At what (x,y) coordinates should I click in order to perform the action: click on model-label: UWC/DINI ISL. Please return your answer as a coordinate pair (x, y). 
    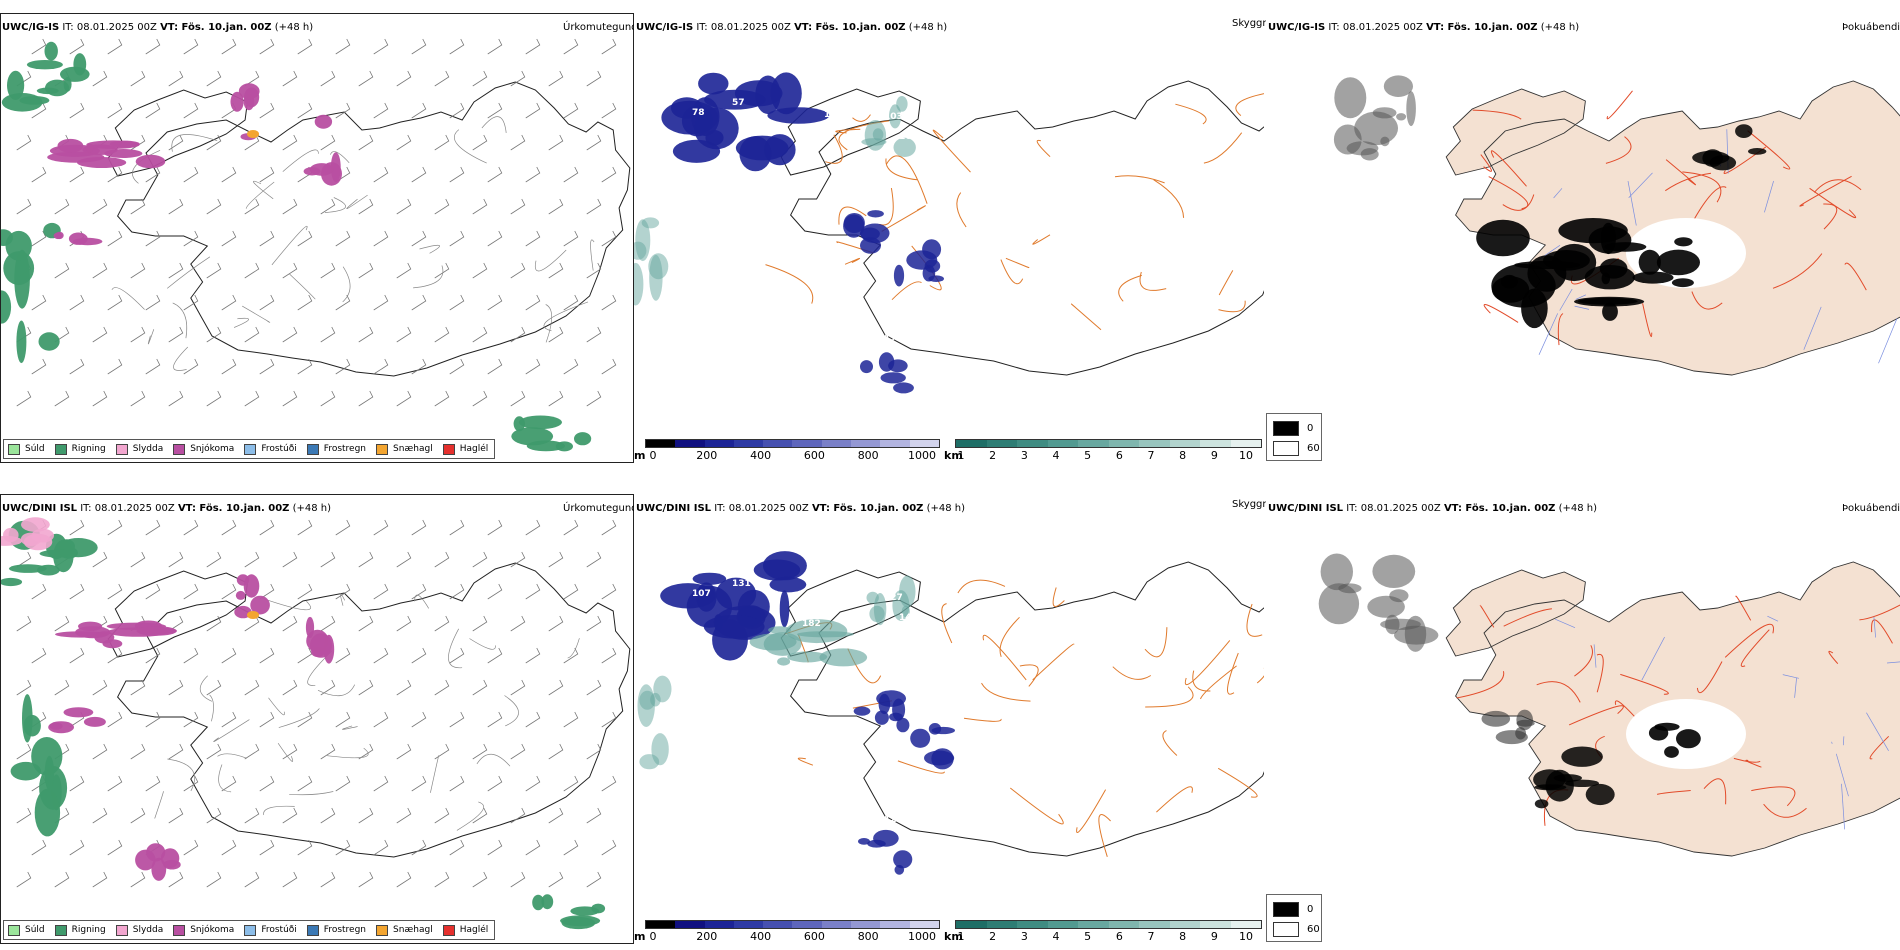
    Looking at the image, I should click on (40, 508).